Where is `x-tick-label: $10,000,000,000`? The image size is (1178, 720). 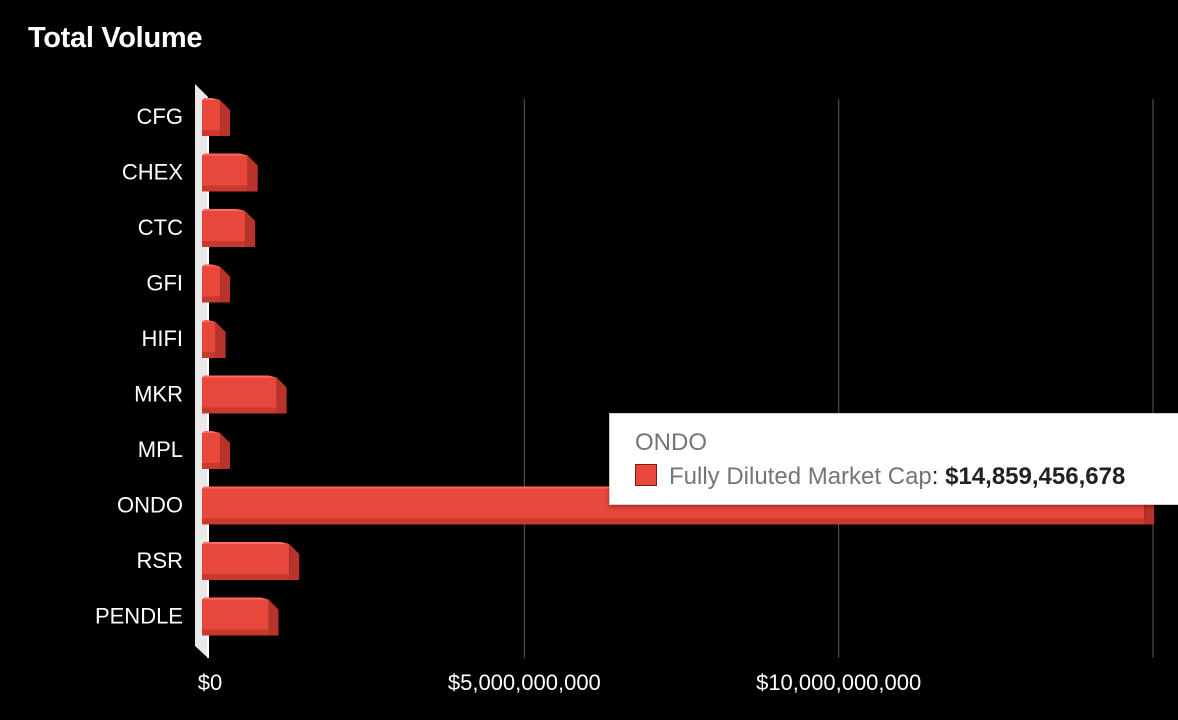 x-tick-label: $10,000,000,000 is located at coordinates (838, 682).